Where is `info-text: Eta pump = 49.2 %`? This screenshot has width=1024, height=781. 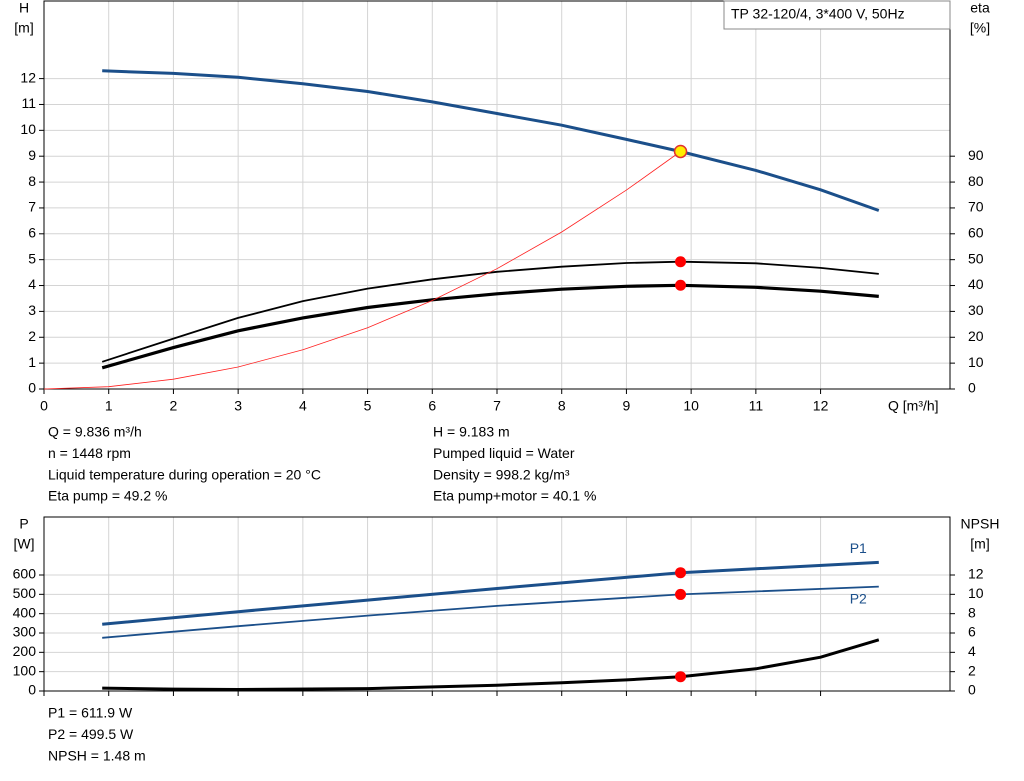
info-text: Eta pump = 49.2 % is located at coordinates (107, 496).